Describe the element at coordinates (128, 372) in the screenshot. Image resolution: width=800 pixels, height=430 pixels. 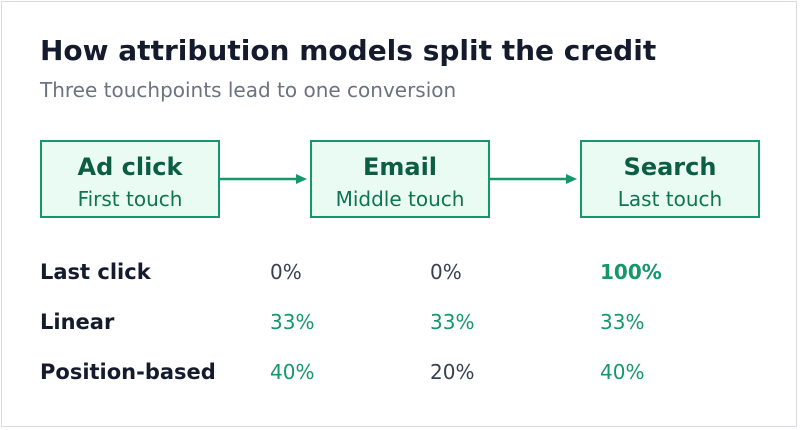
I see `model-label-position-based: Position-based` at that location.